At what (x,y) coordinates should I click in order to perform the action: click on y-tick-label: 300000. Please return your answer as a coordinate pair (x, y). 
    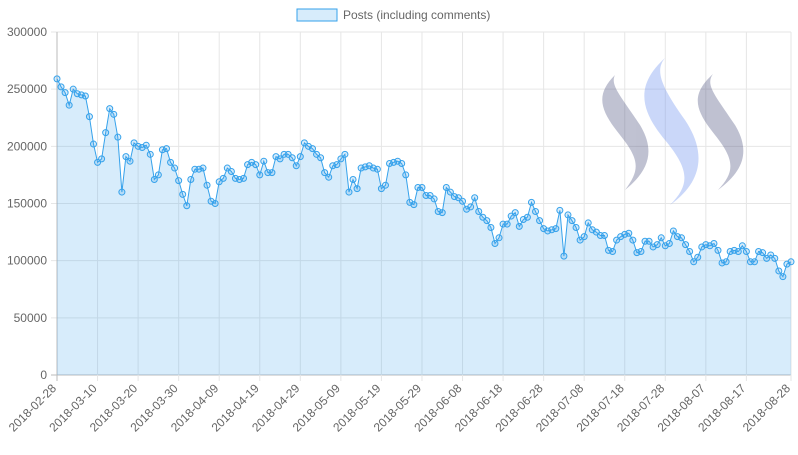
    Looking at the image, I should click on (27, 32).